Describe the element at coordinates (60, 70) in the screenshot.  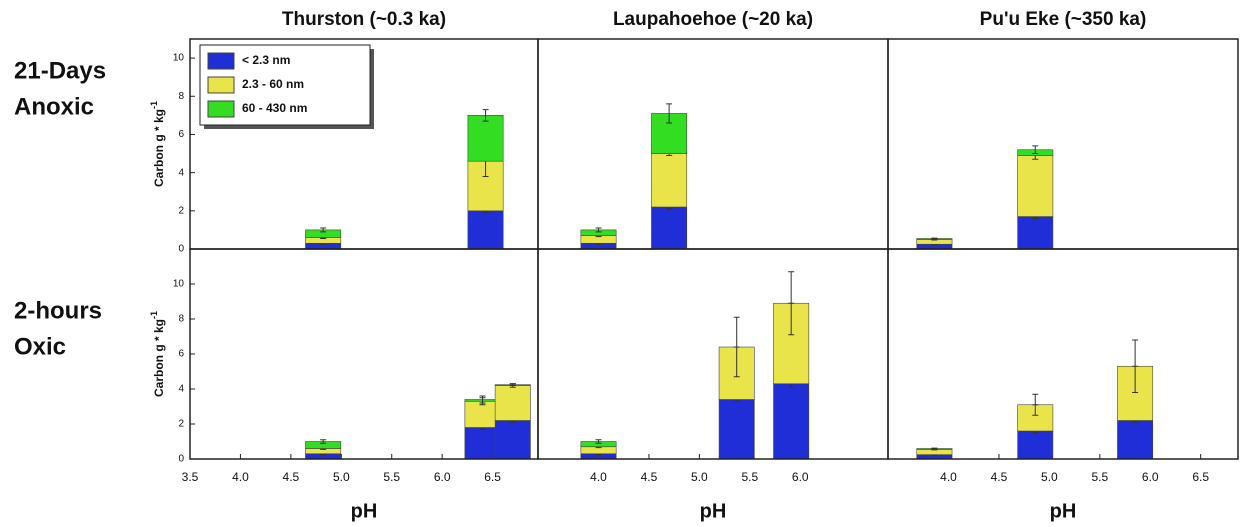
I see `row-label: 21-Days` at that location.